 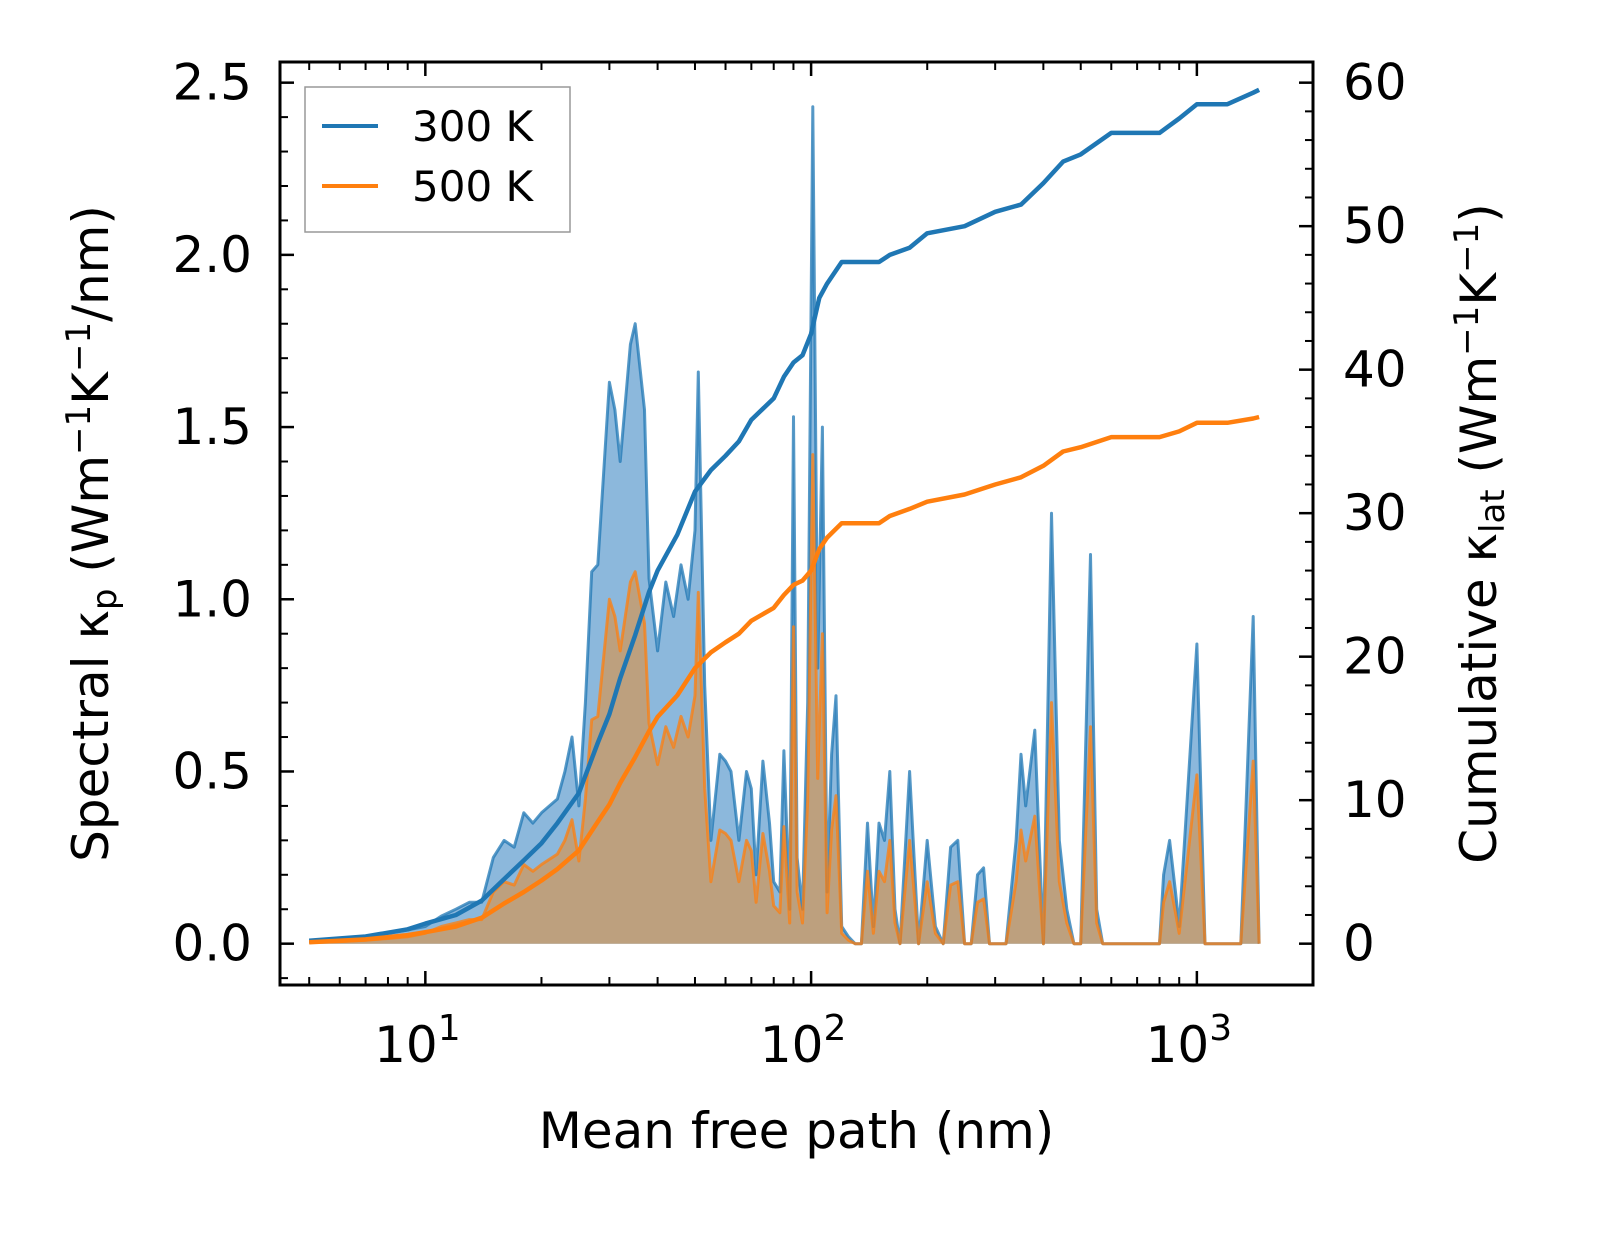 What do you see at coordinates (212, 944) in the screenshot?
I see `left-y-tick-label: 0.0` at bounding box center [212, 944].